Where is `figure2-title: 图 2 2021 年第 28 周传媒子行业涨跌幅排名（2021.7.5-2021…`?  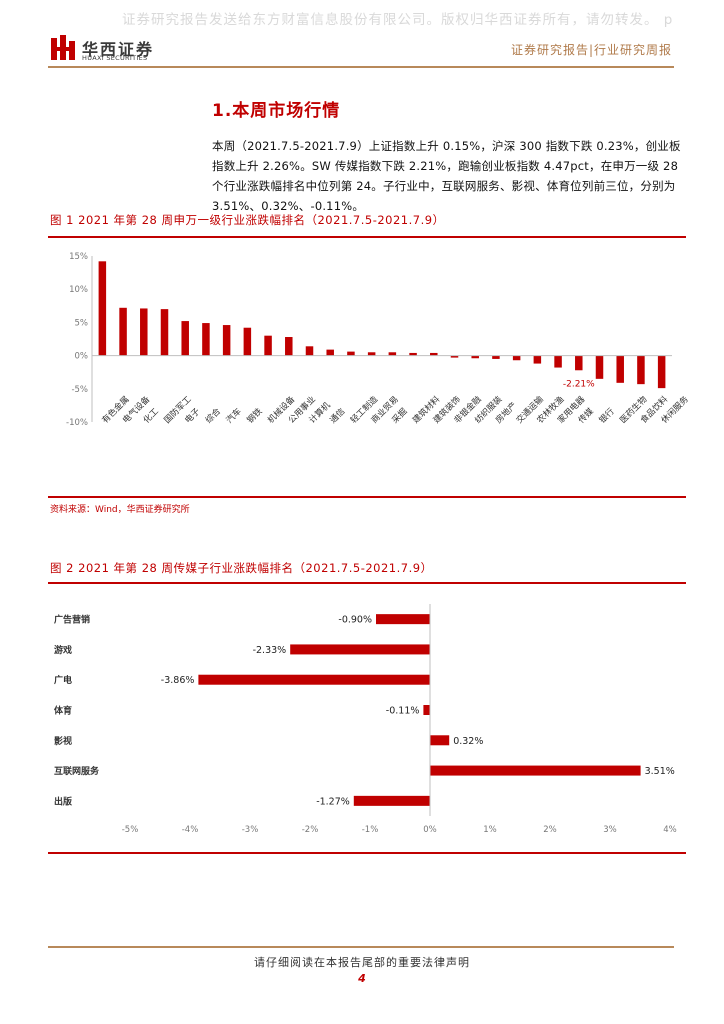 figure2-title: 图 2 2021 年第 28 周传媒子行业涨跌幅排名（2021.7.5-2021… is located at coordinates (241, 568).